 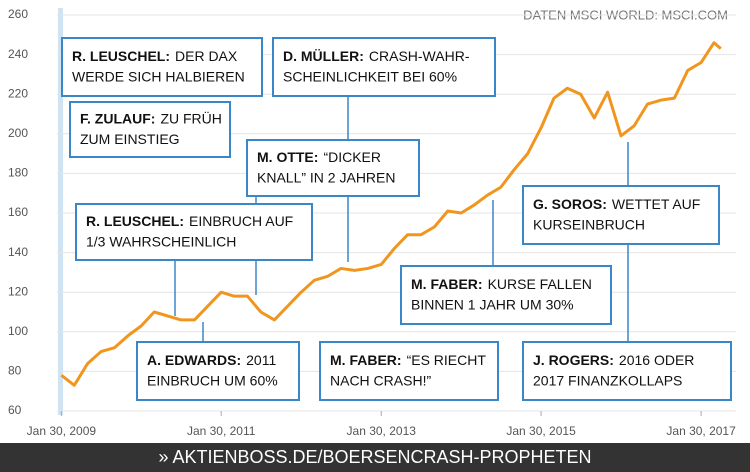 I want to click on annotation-line: R. LEUSCHEL: DER DAX, so click(x=155, y=56).